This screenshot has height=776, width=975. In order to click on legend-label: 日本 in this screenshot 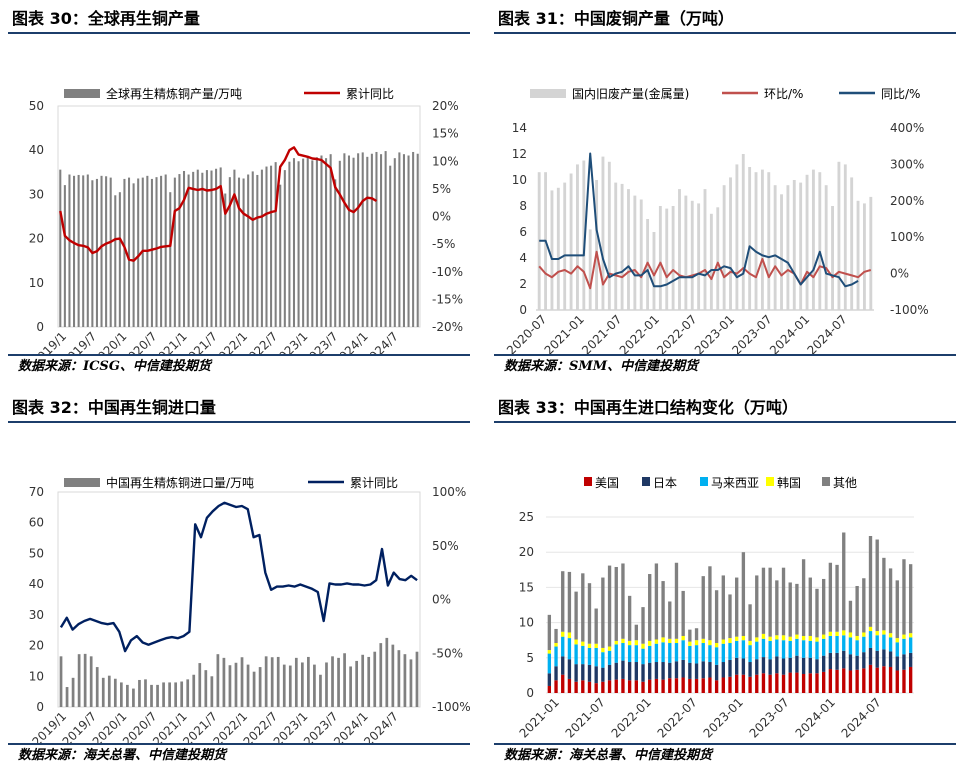, I will do `click(665, 483)`.